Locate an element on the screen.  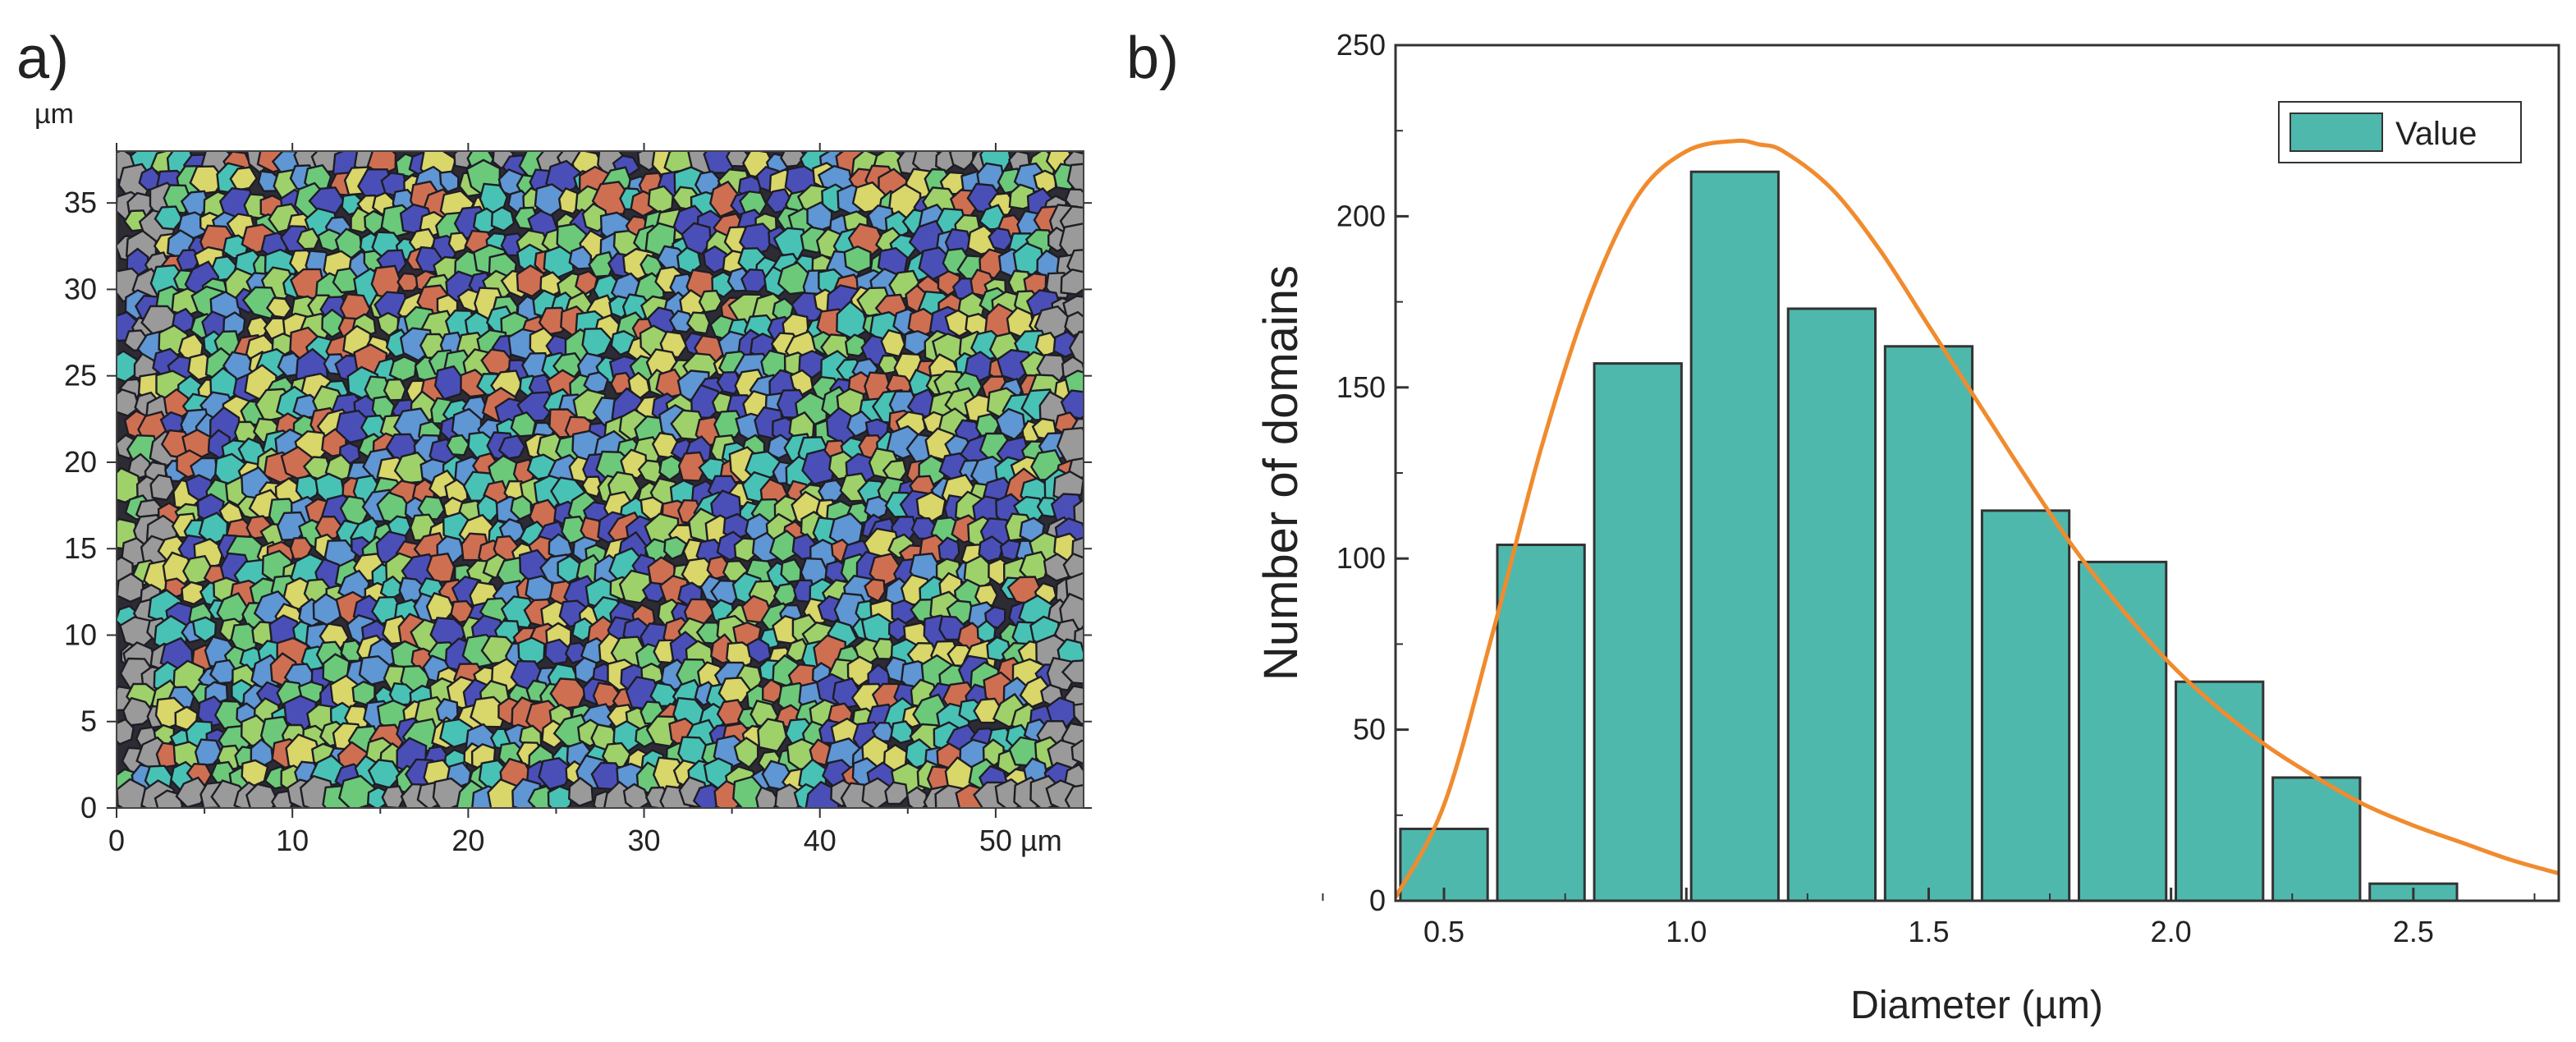
y-axis-title: Number of domains is located at coordinates (1281, 473).